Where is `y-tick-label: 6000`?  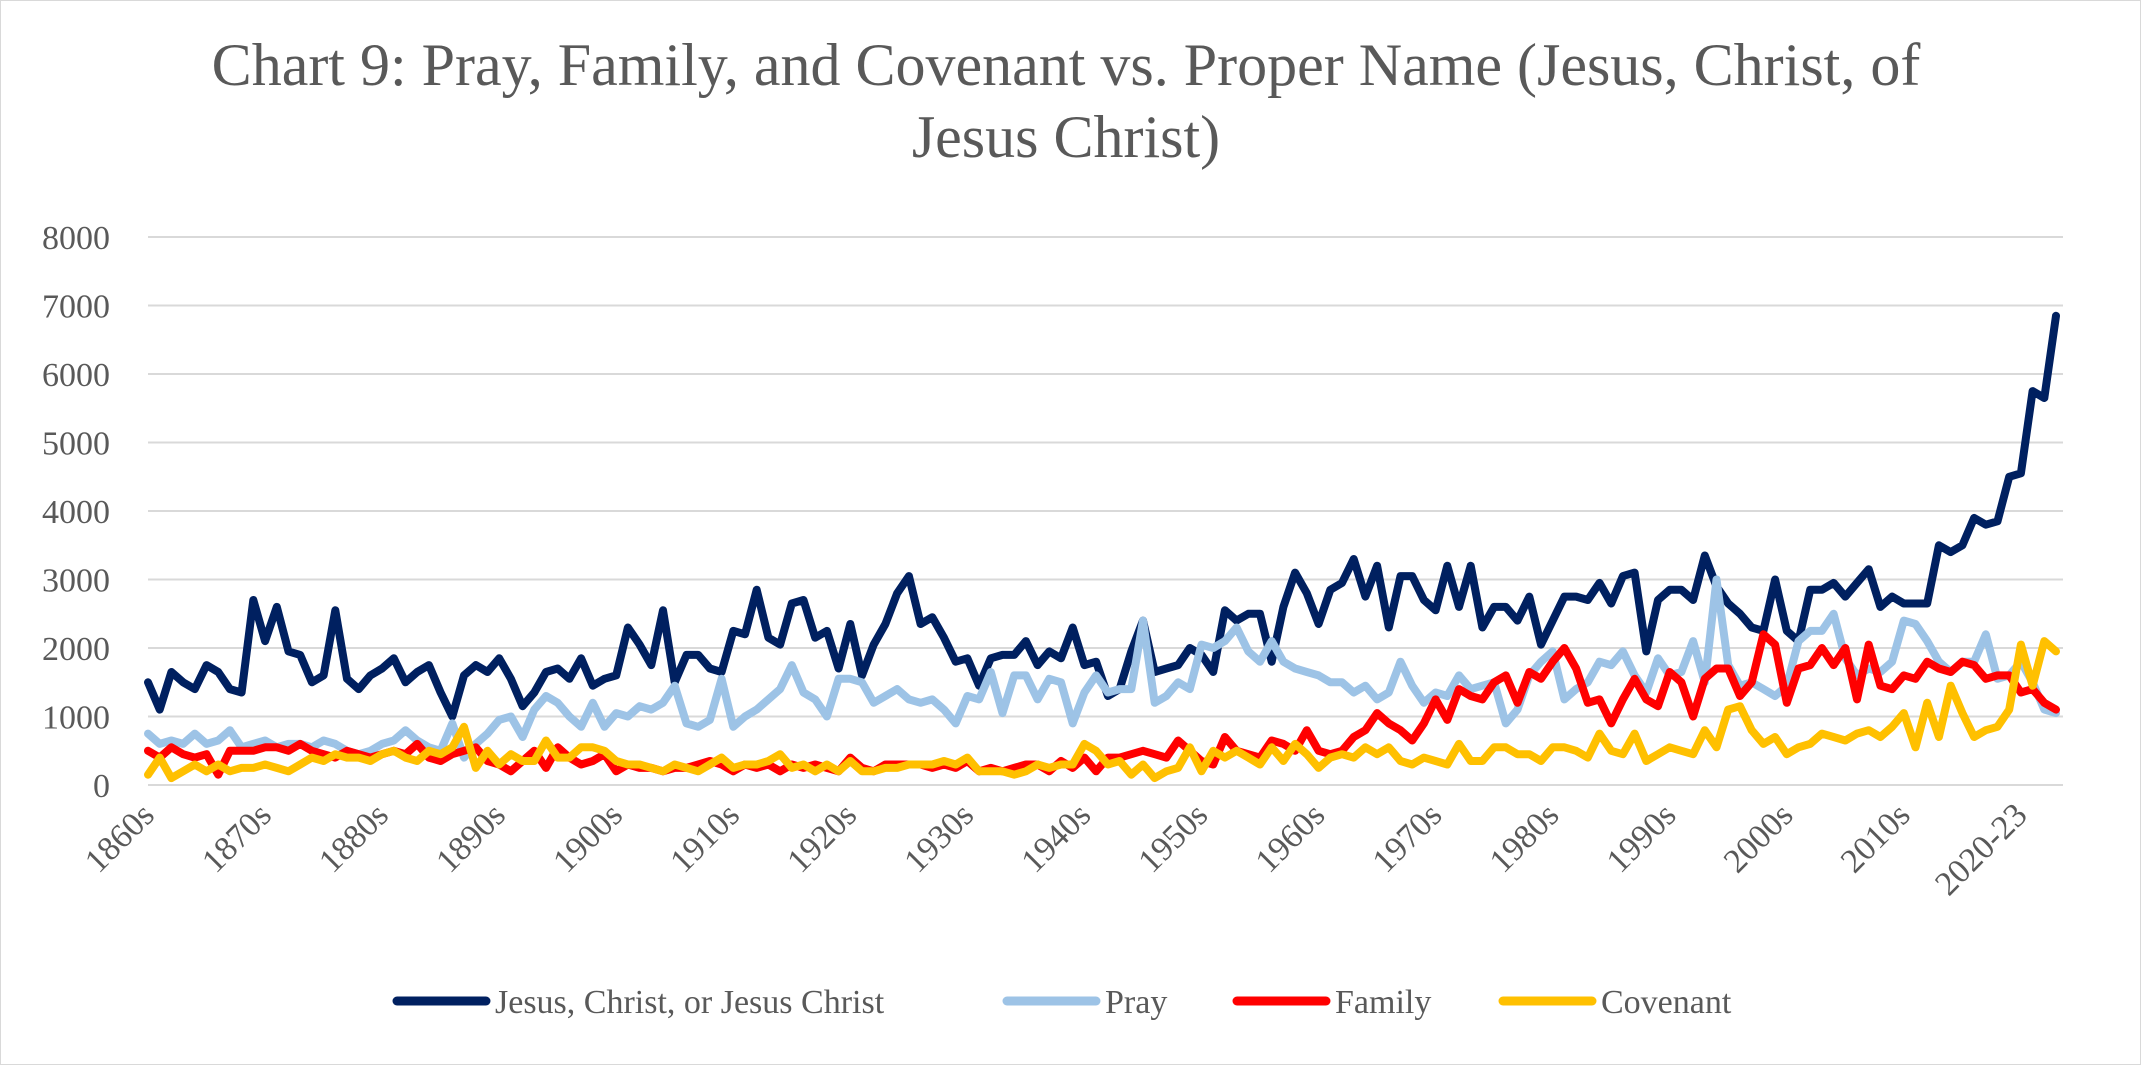
y-tick-label: 6000 is located at coordinates (76, 375).